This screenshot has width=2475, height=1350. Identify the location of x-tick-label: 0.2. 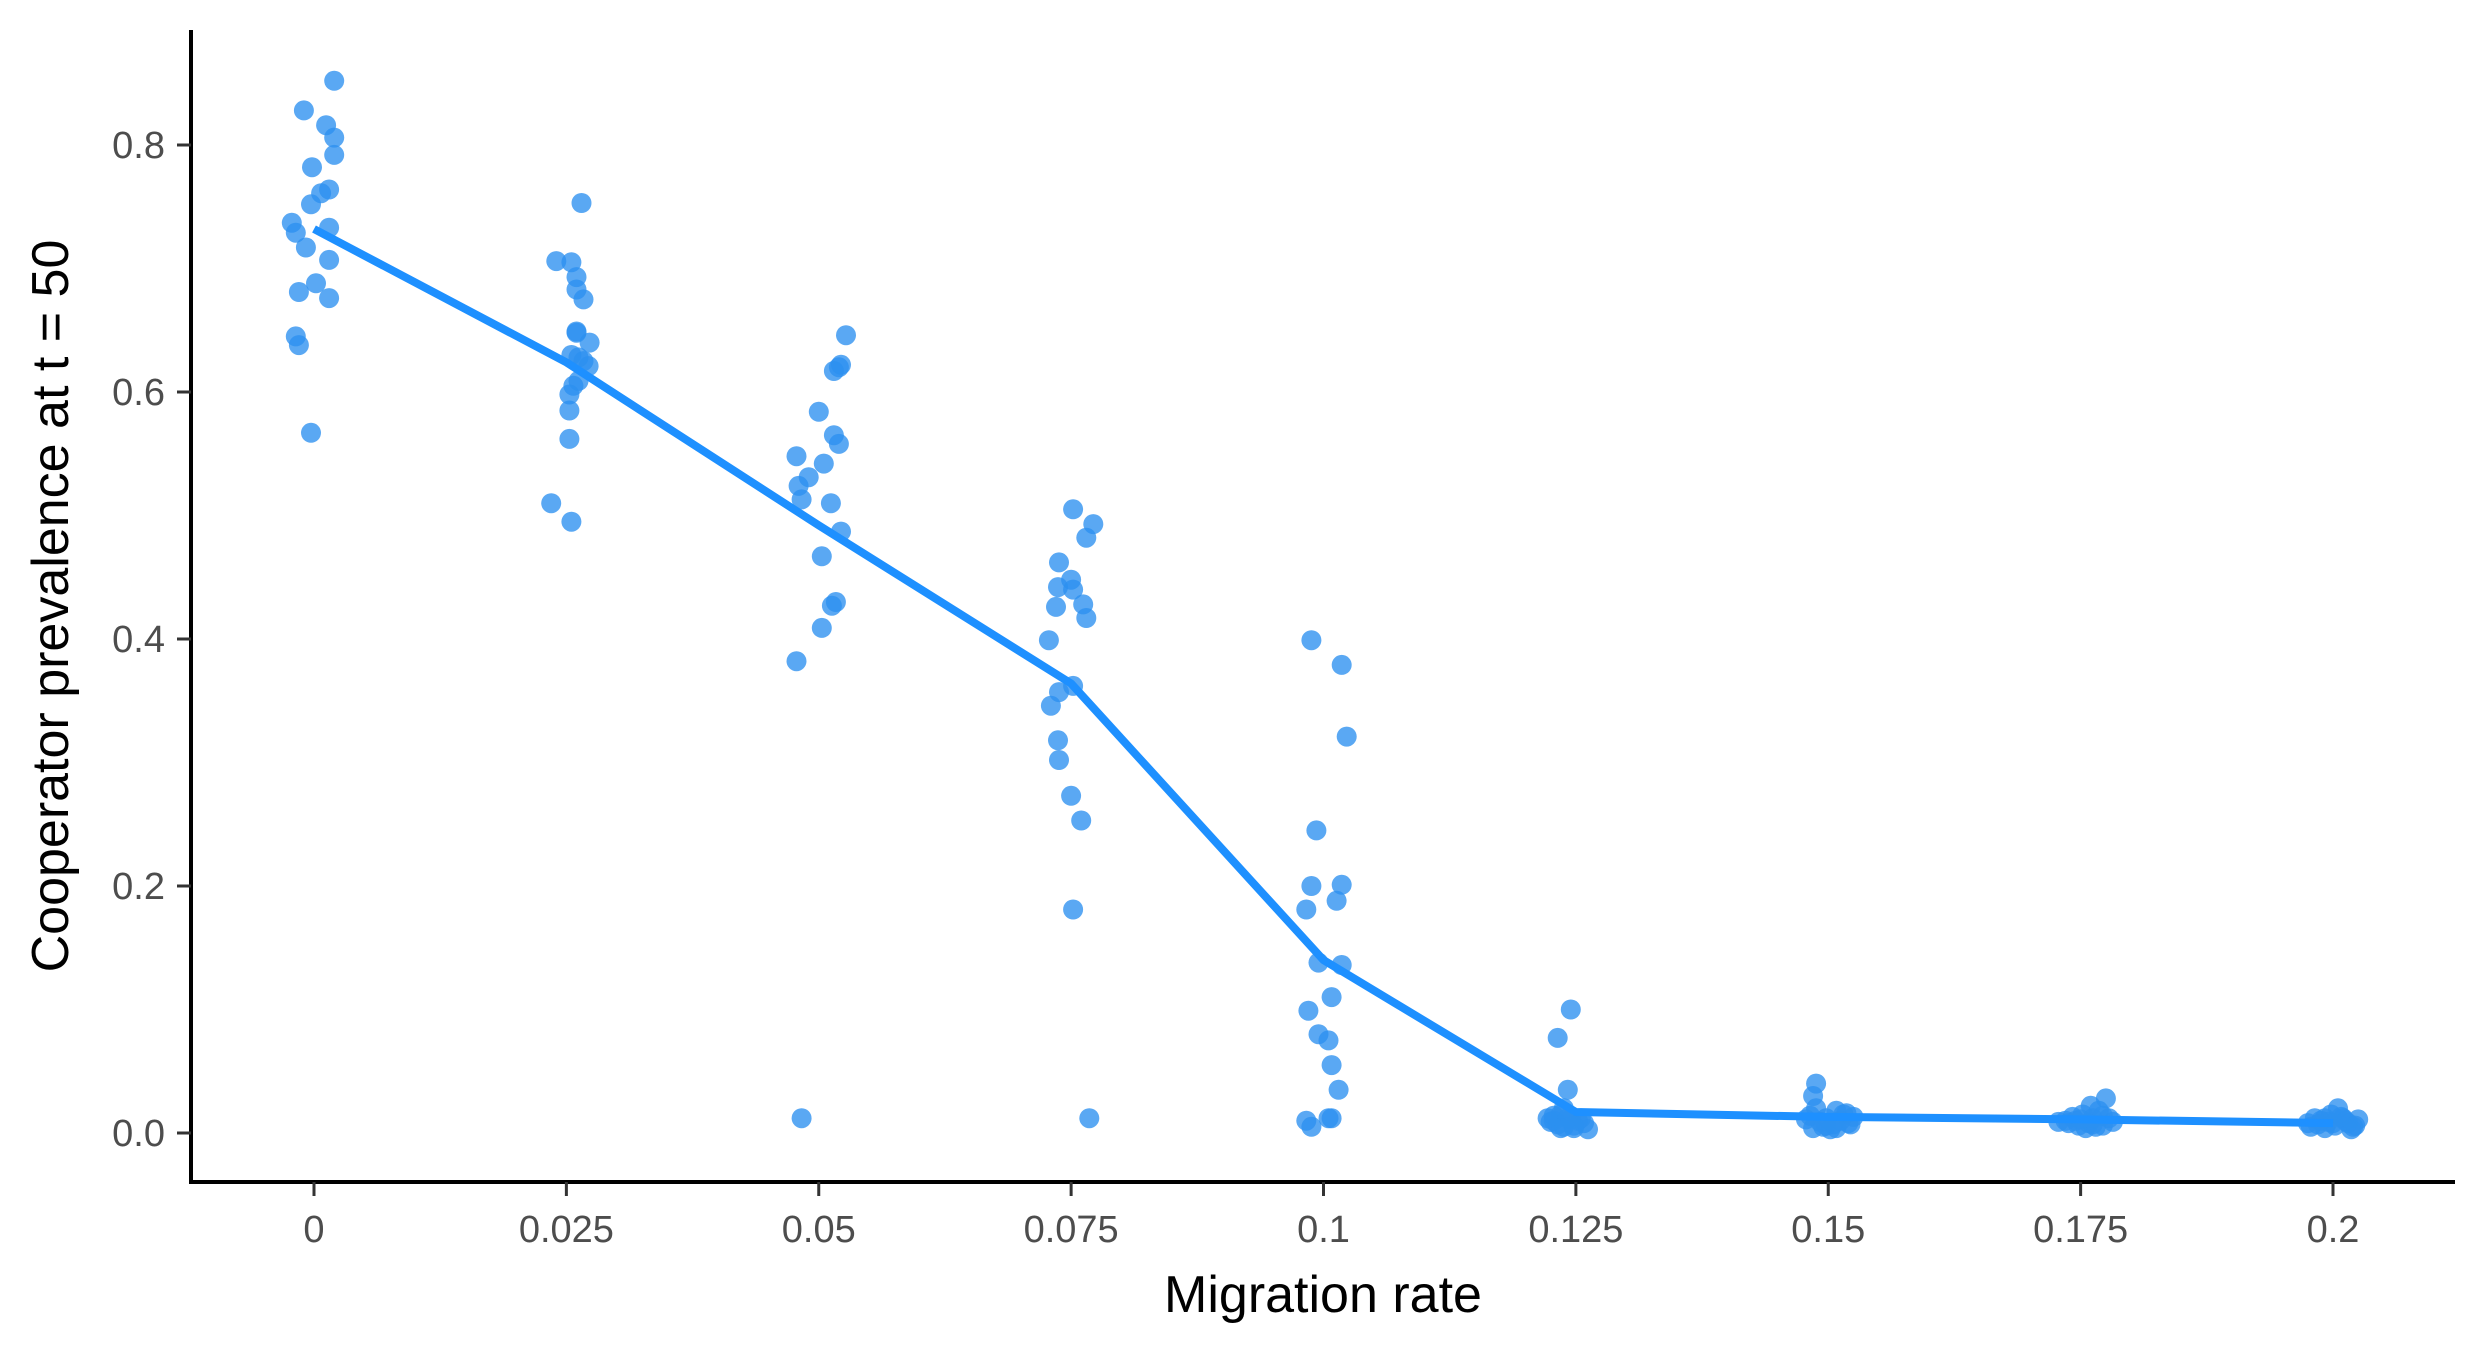
(2333, 1230).